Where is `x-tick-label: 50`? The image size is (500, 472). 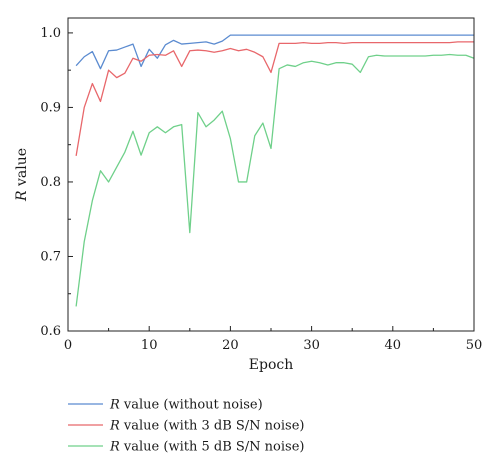 x-tick-label: 50 is located at coordinates (474, 345).